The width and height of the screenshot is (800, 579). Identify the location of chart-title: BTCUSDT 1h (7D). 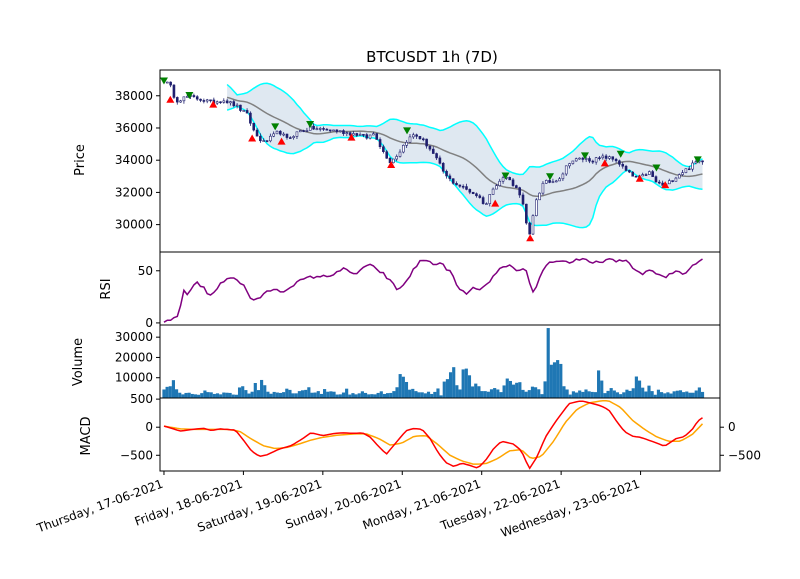
(432, 57).